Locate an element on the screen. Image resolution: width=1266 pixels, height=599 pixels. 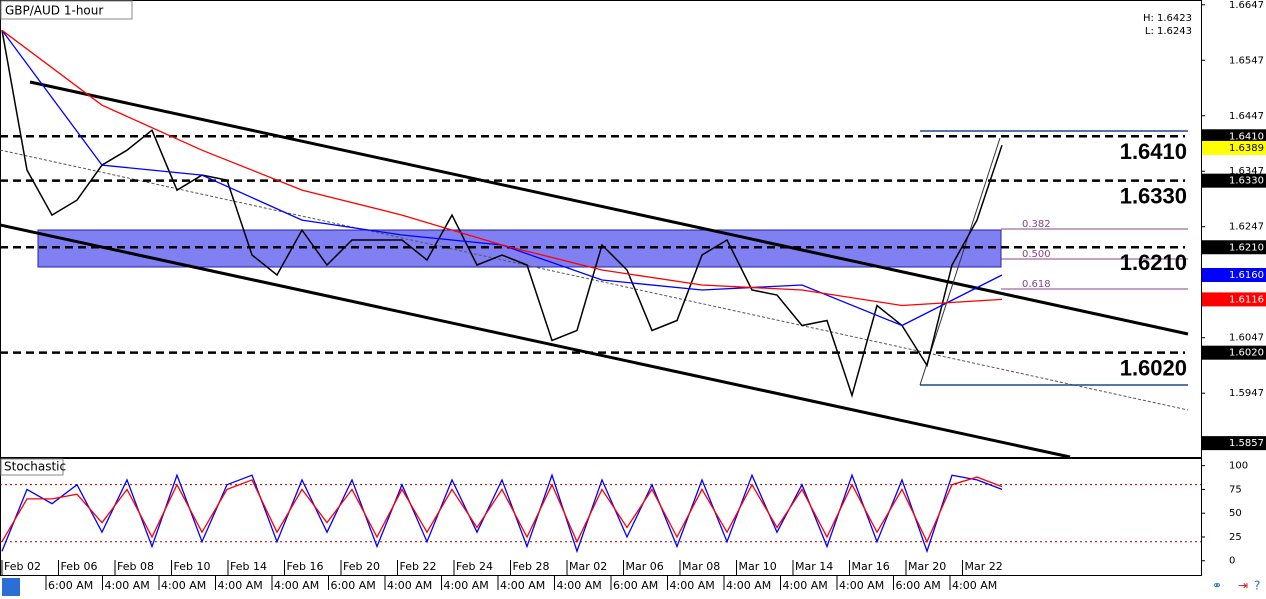
x-tick-label: Feb 22 is located at coordinates (418, 566).